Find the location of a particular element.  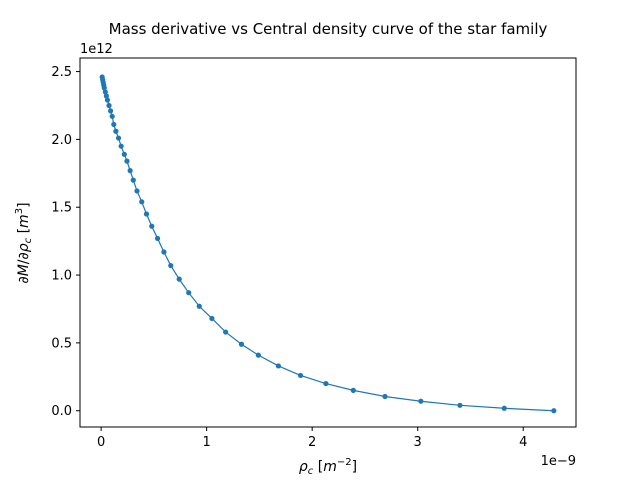

x-tick-label: 1 is located at coordinates (206, 442).